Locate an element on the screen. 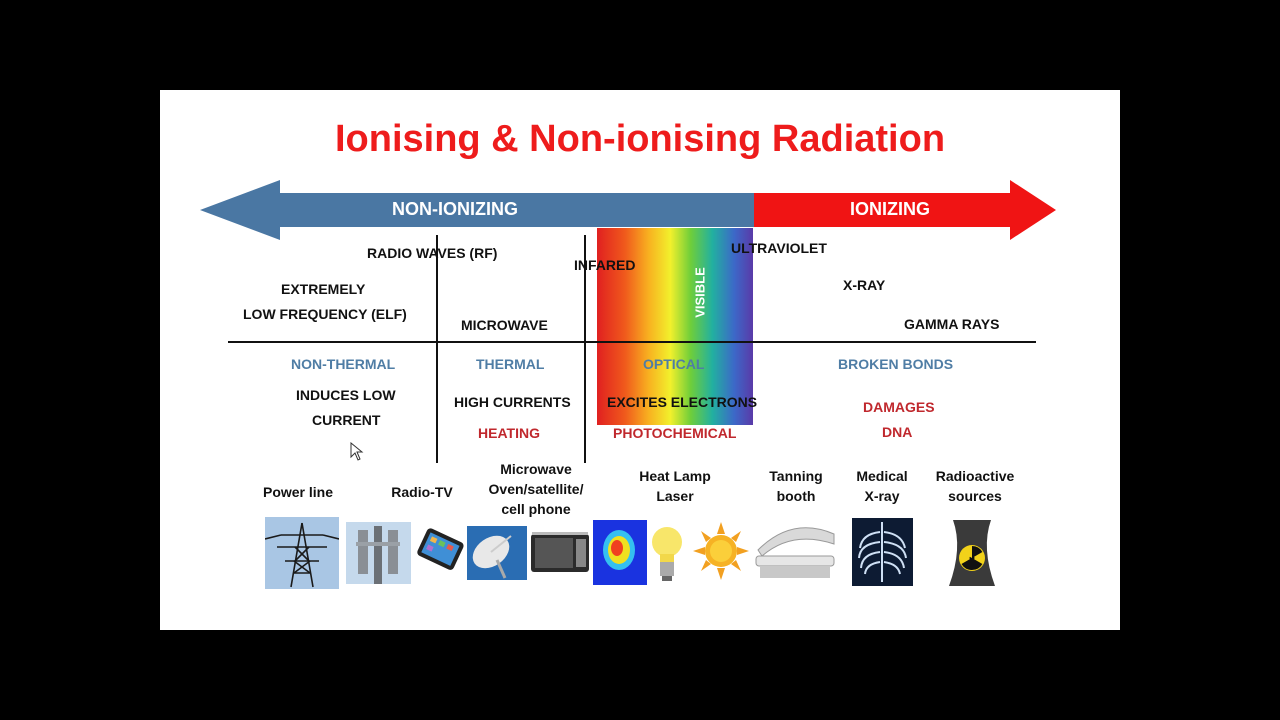 The width and height of the screenshot is (1280, 720). visible-spectrum-band is located at coordinates (675, 326).